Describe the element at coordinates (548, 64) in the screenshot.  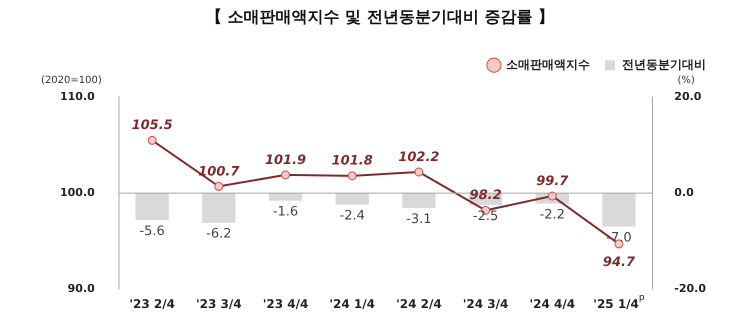
I see `legend-label: 소매판매액지수` at that location.